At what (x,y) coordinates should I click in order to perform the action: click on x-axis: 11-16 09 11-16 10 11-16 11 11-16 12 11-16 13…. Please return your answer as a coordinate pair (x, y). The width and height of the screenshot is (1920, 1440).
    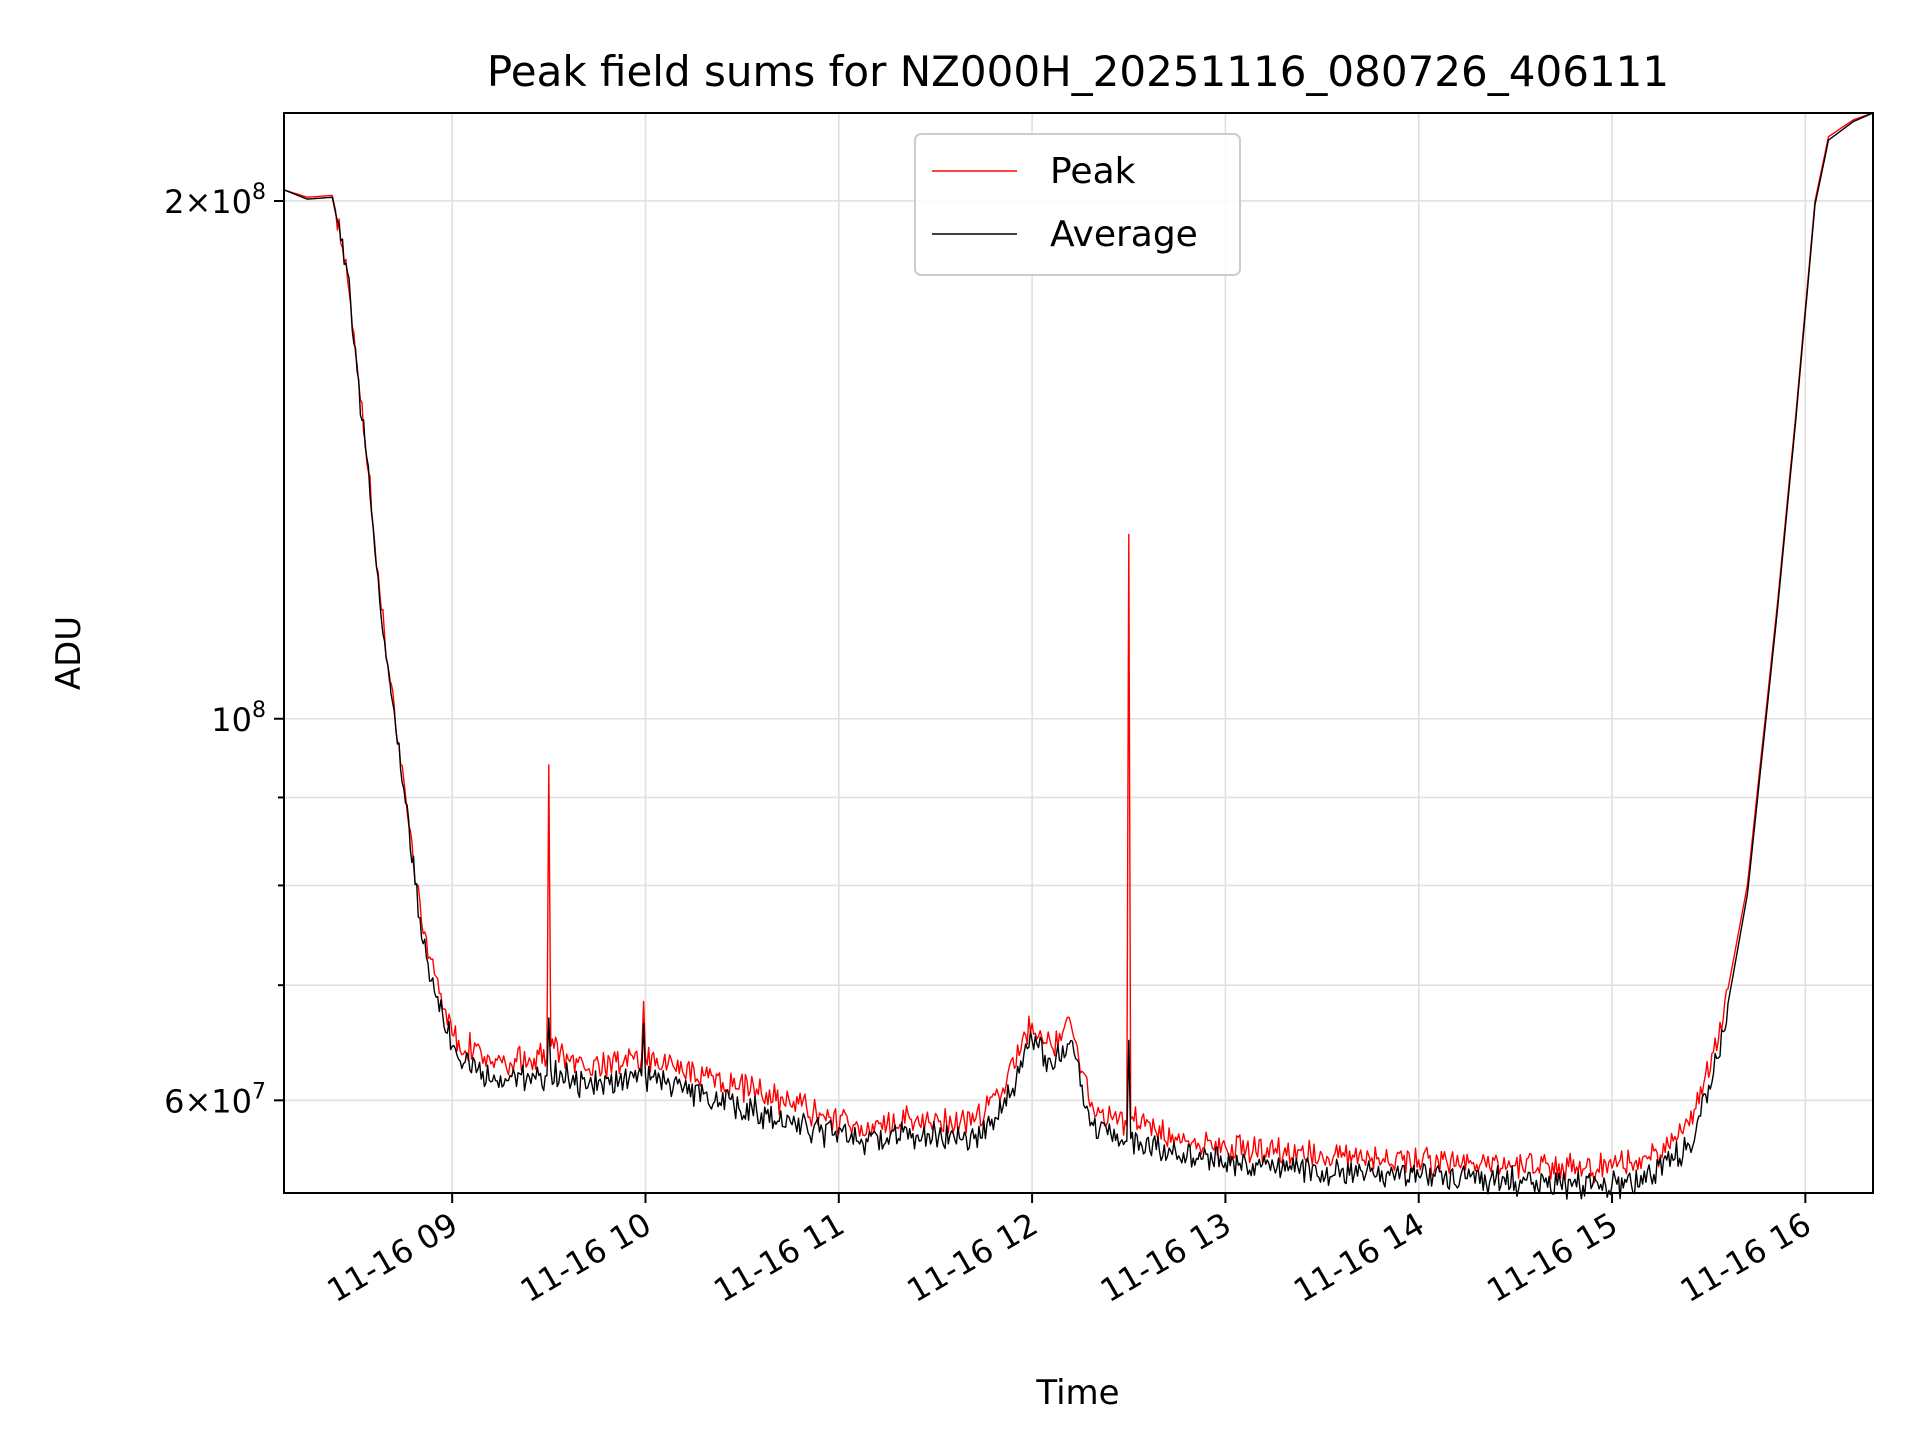
    Looking at the image, I should click on (1069, 1251).